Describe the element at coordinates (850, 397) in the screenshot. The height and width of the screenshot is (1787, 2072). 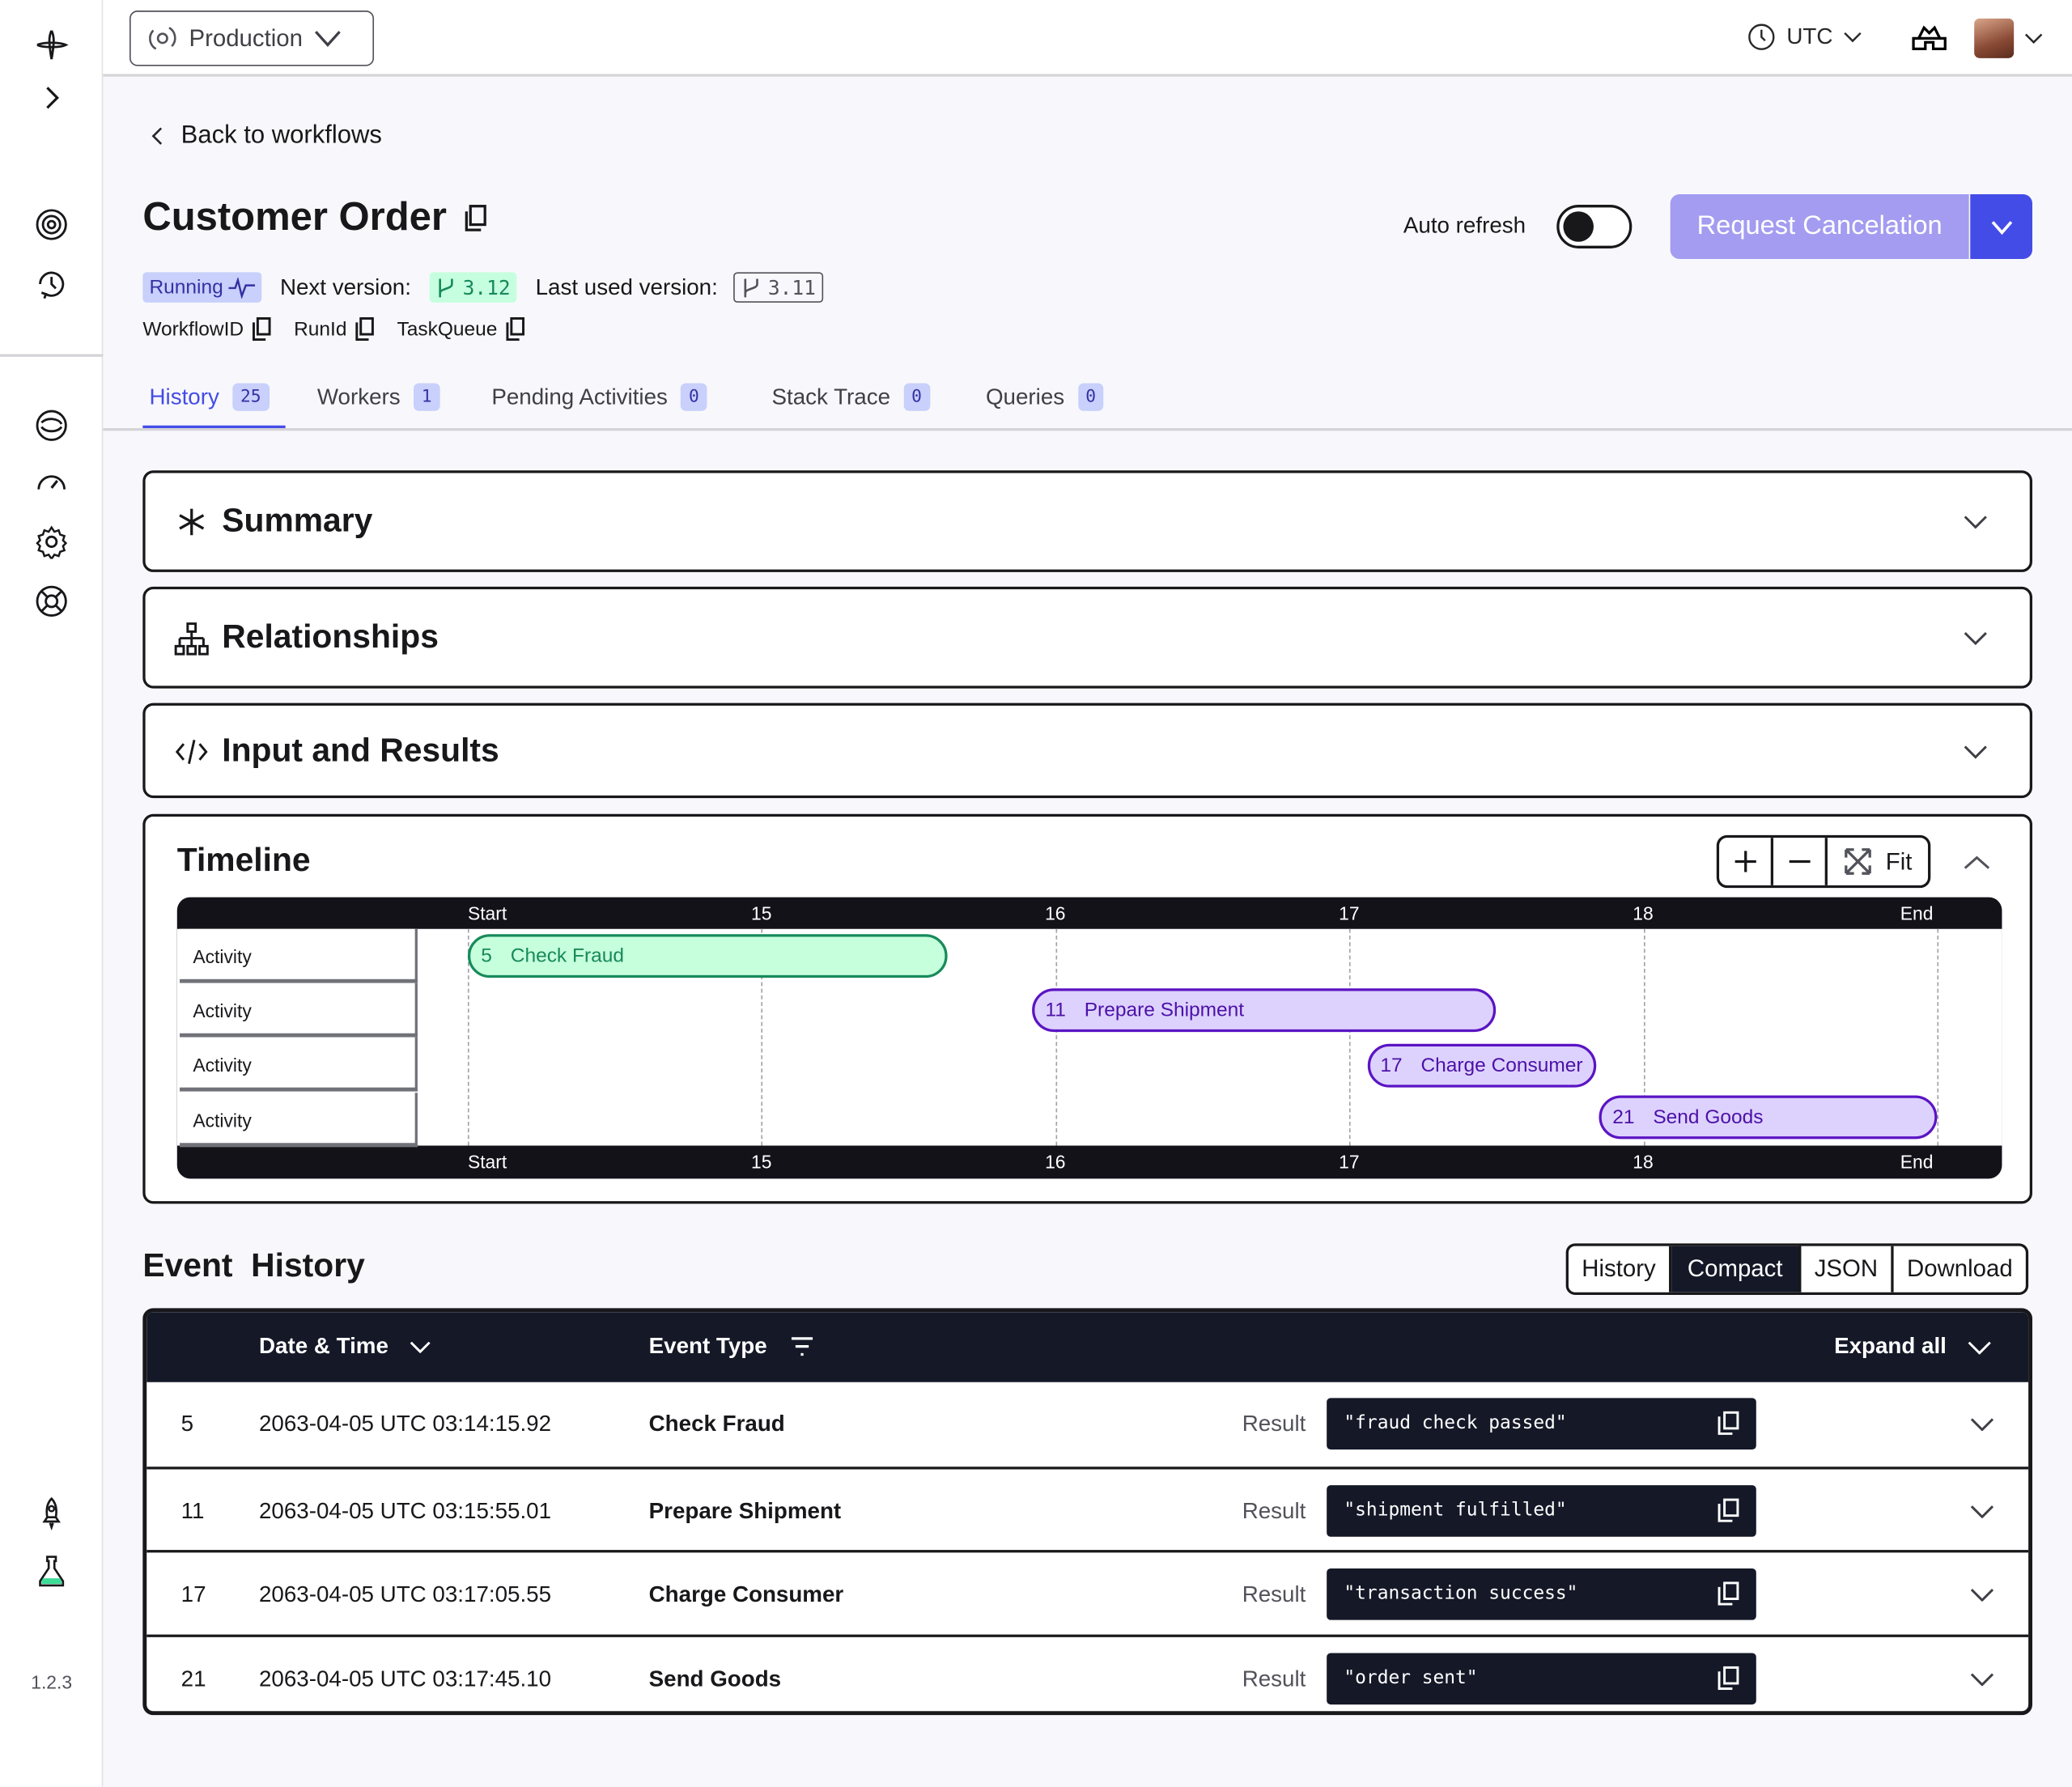
I see `tab-stack-trace: Stack Trace 0` at that location.